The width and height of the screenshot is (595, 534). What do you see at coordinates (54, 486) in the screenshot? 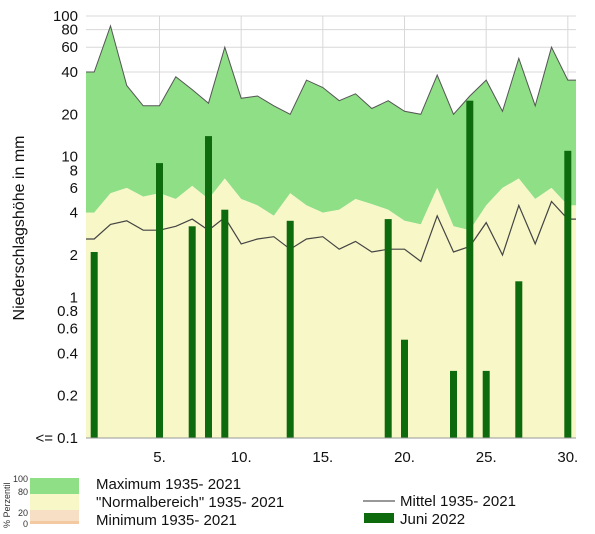
I see `legend-swatch-maximum` at bounding box center [54, 486].